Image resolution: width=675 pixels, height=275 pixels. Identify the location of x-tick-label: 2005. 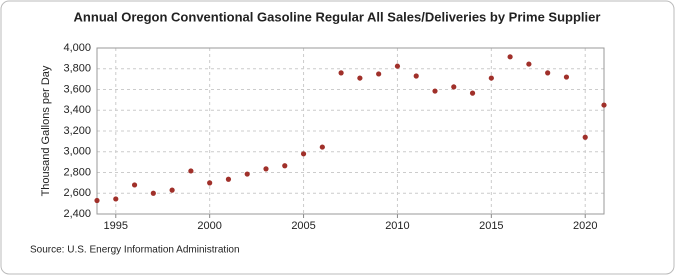
(303, 226).